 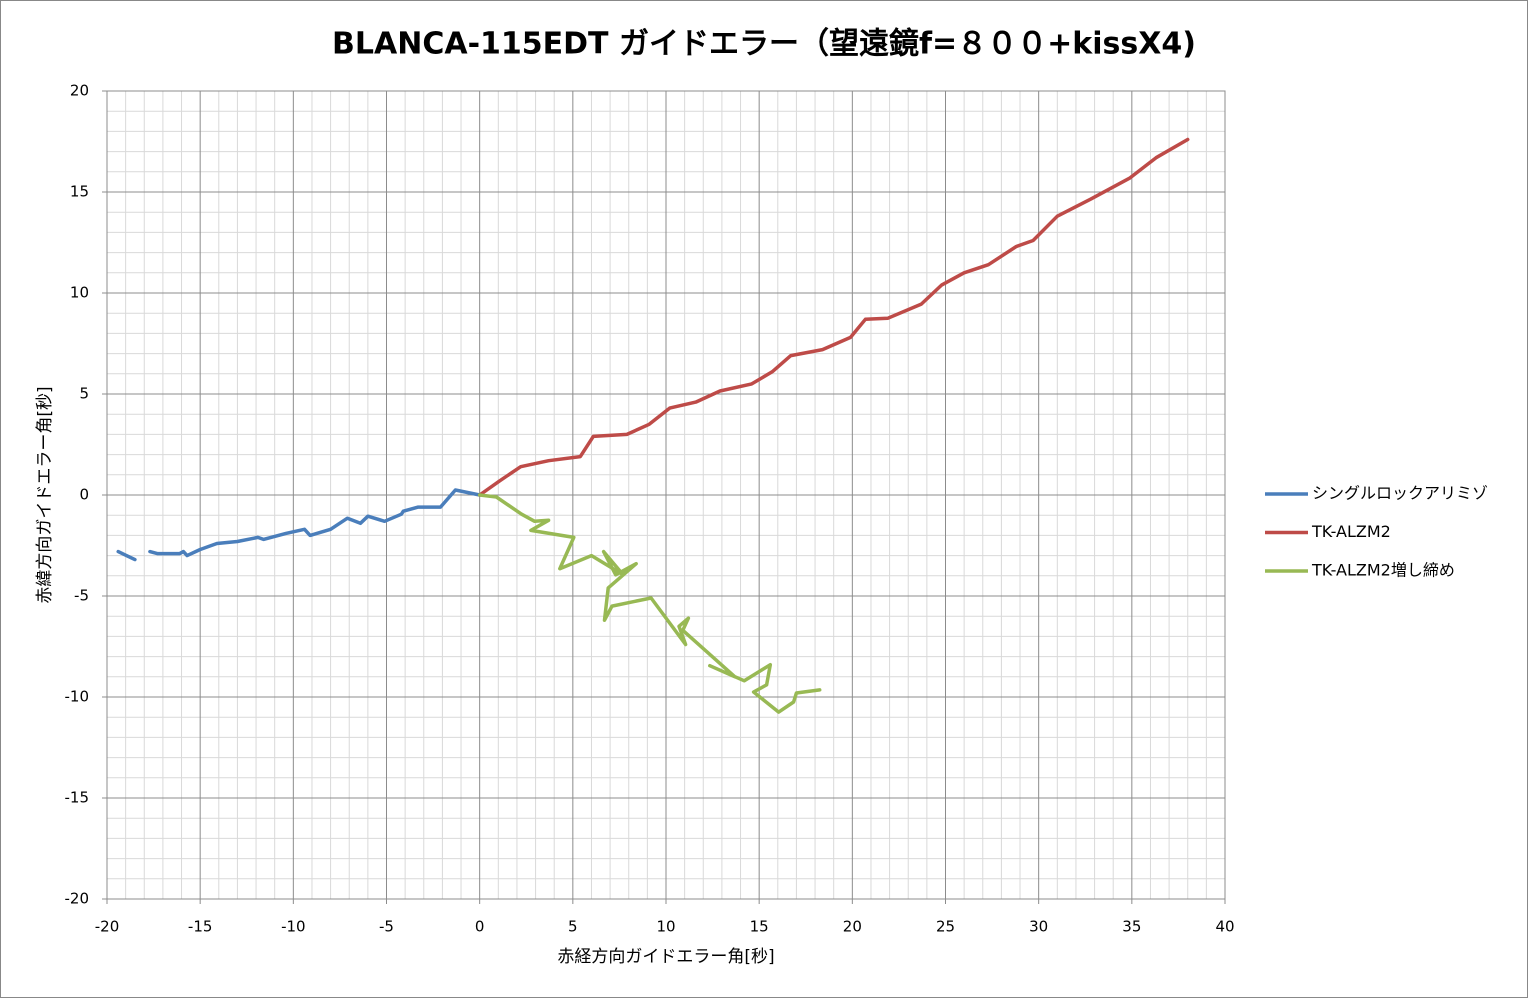 I want to click on y-tick-label: -5, so click(x=81, y=596).